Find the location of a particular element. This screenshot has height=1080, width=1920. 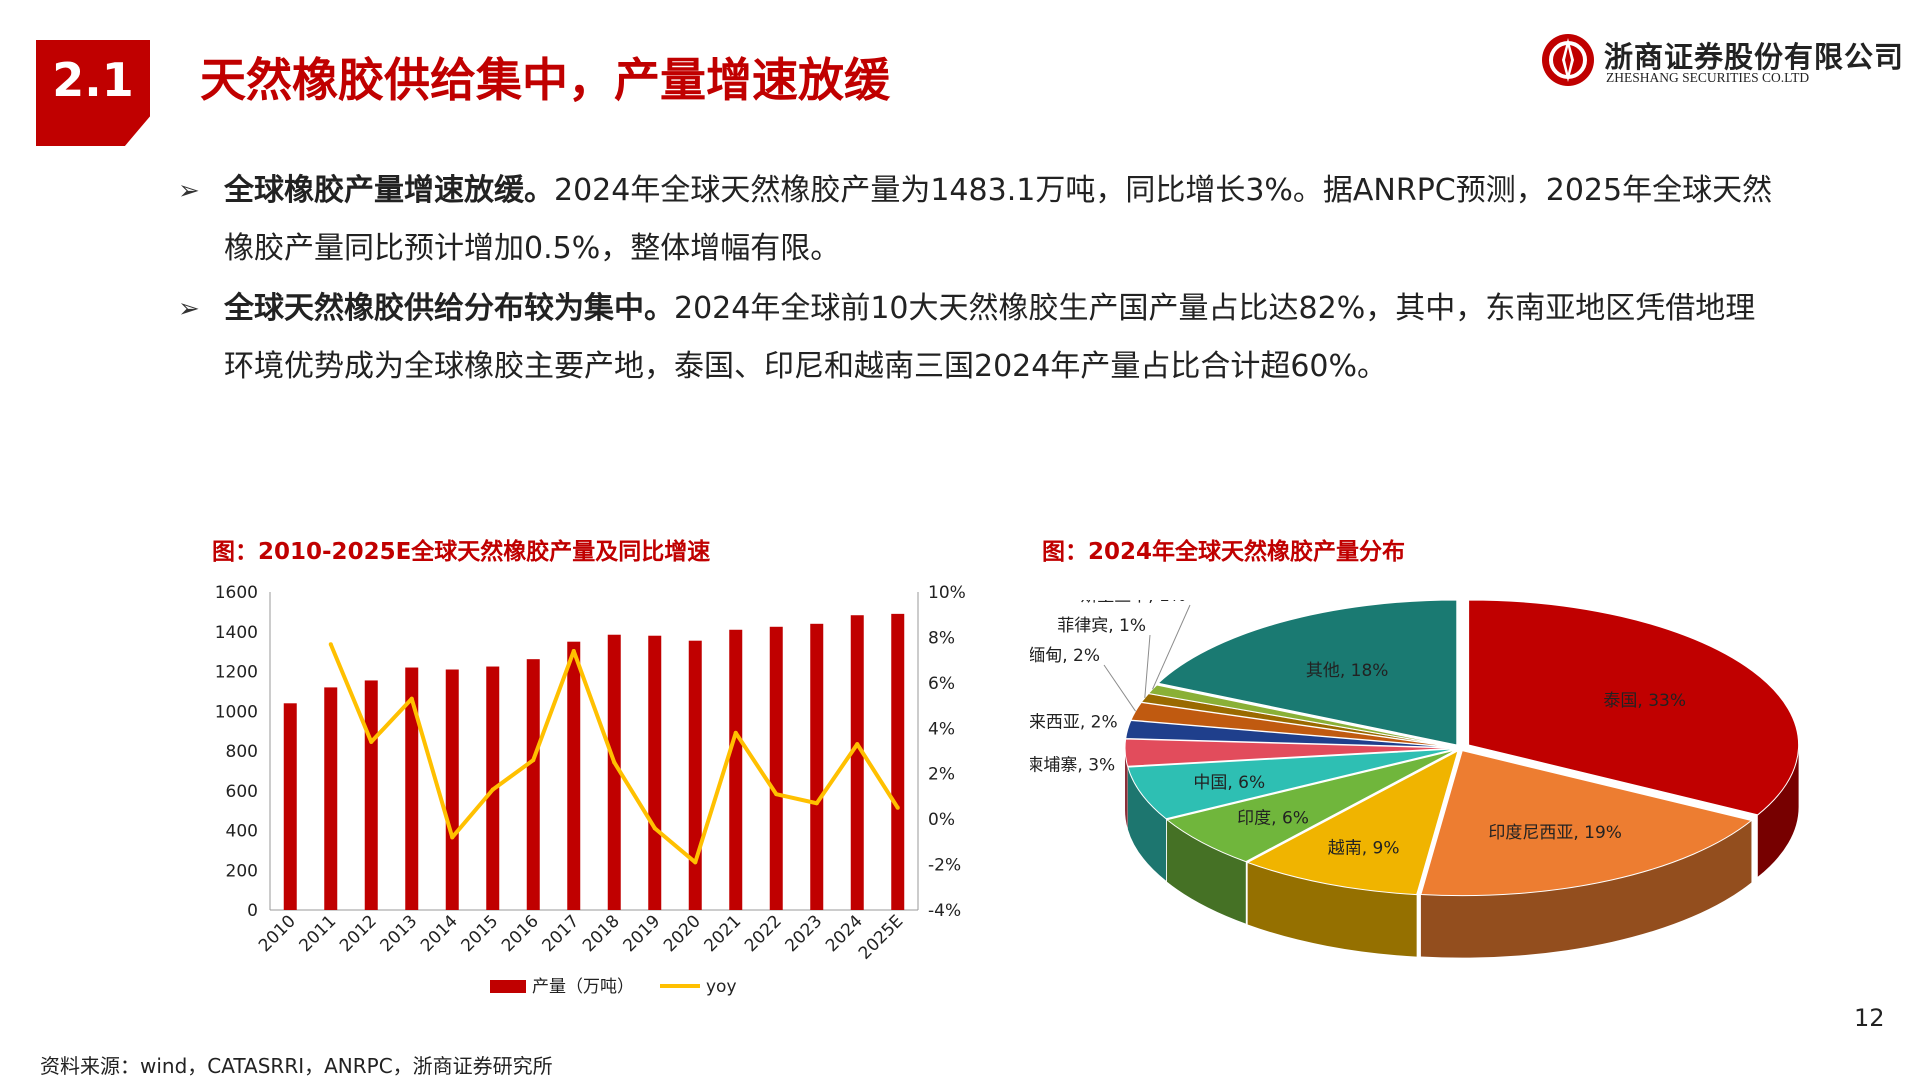

right-axis-tick-label: -4% is located at coordinates (944, 911).